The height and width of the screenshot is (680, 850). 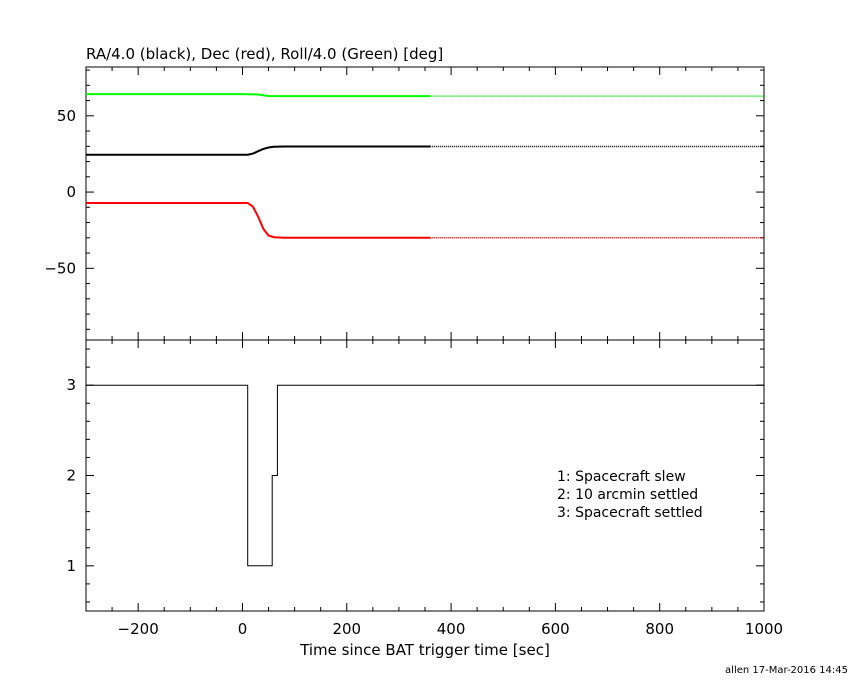 I want to click on bottom-y-tick-label: 1, so click(x=71, y=566).